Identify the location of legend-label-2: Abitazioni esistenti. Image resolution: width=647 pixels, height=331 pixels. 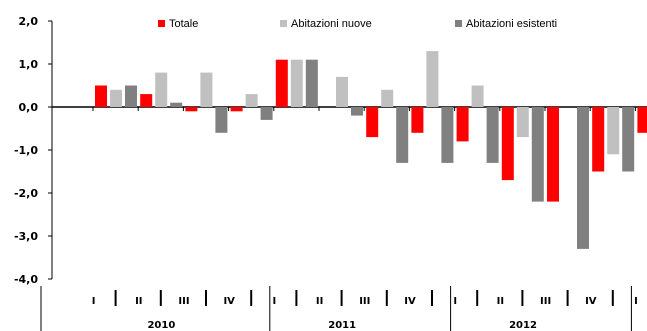
(511, 24).